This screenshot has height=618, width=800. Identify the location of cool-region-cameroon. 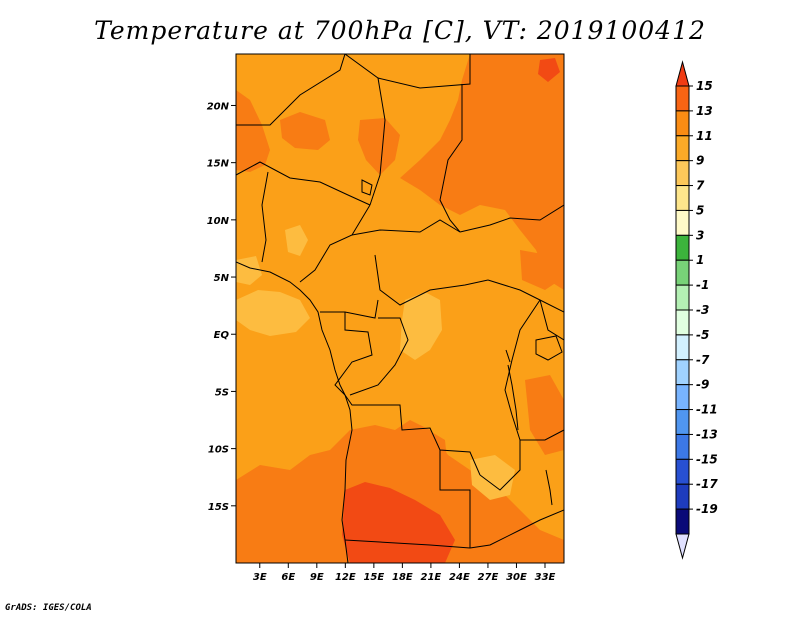
(296, 240).